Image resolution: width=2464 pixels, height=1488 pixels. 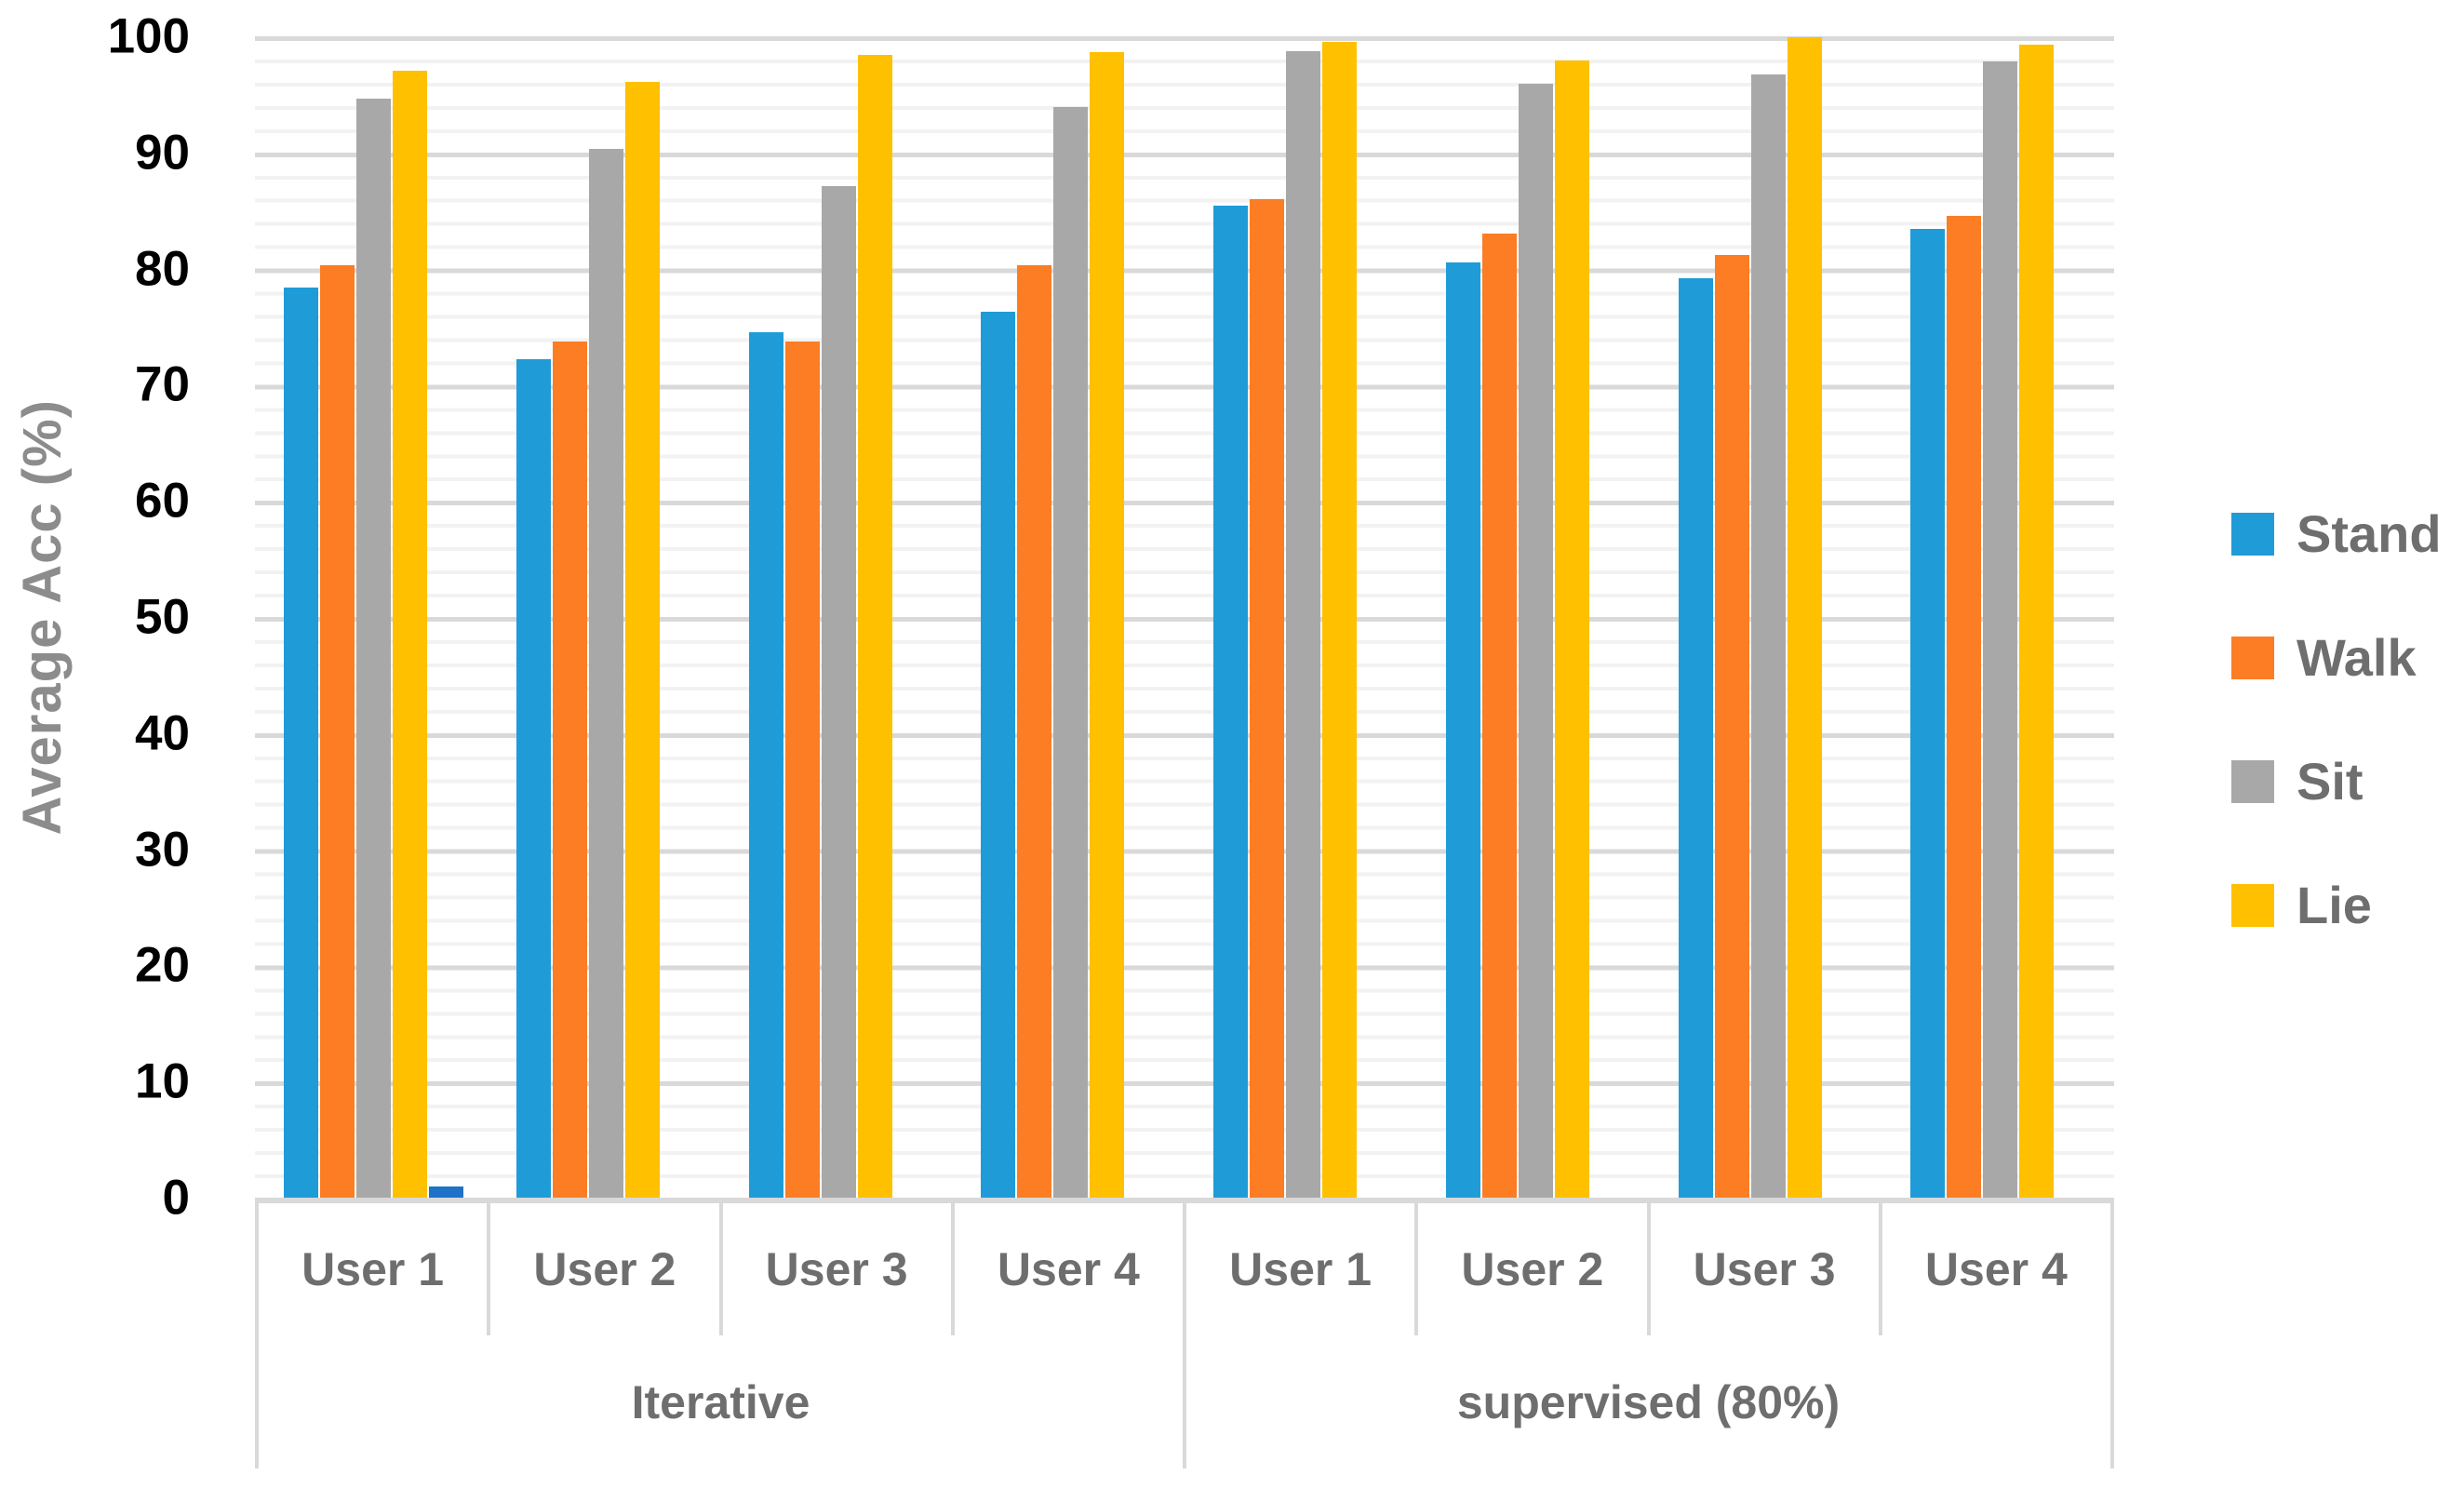 I want to click on legend: Stand Walk Sit Lie, so click(x=2336, y=756).